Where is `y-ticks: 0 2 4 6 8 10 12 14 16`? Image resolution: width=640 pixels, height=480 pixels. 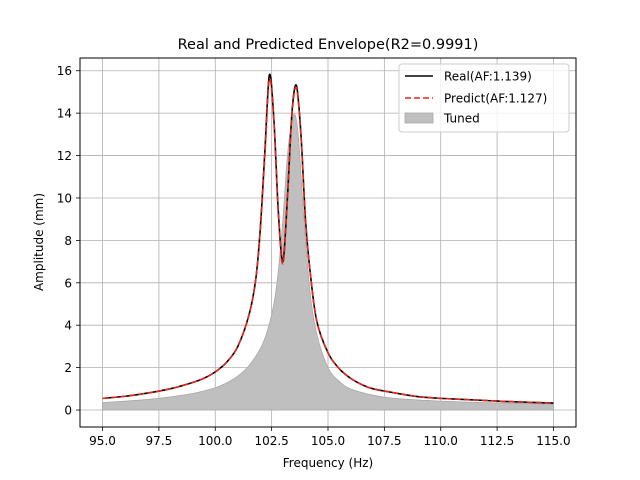
y-ticks: 0 2 4 6 8 10 12 14 16 is located at coordinates (68, 241).